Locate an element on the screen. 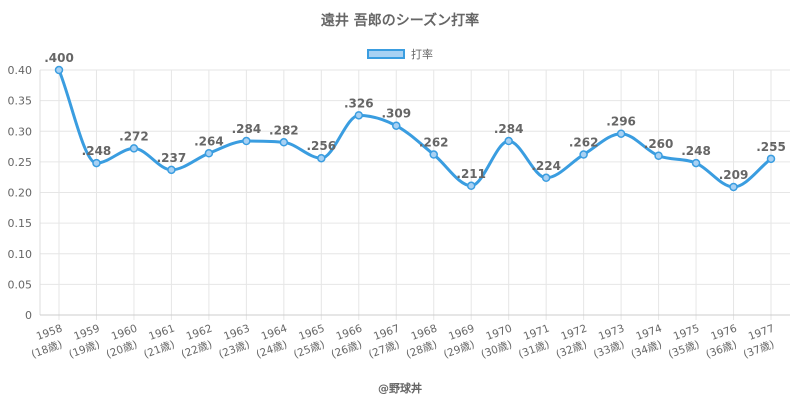 The height and width of the screenshot is (400, 800). data-label: .282 is located at coordinates (284, 130).